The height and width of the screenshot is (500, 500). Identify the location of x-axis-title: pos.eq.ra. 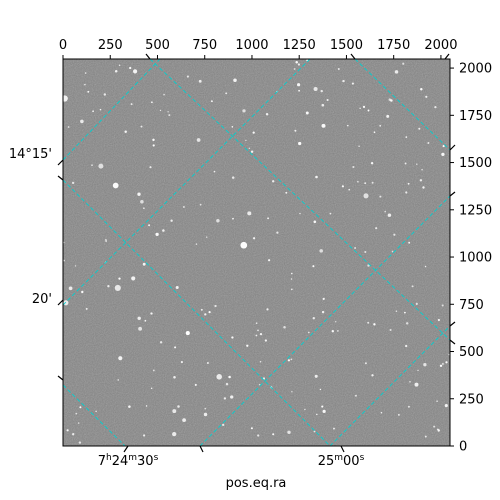
(256, 483).